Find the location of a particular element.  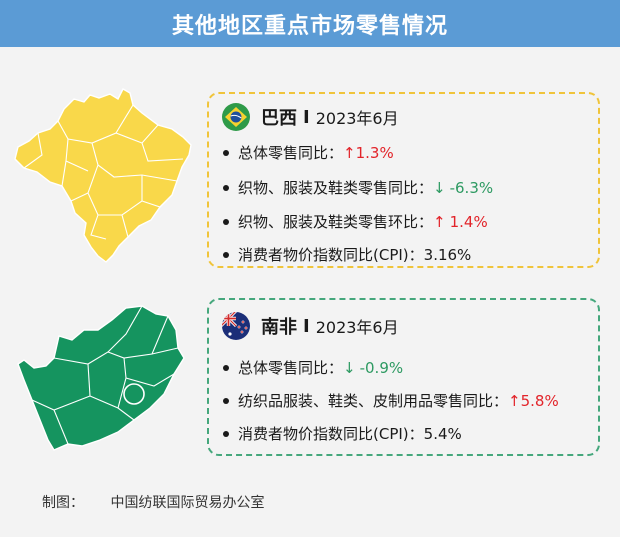

brazil-country-name: 巴西 is located at coordinates (279, 118).